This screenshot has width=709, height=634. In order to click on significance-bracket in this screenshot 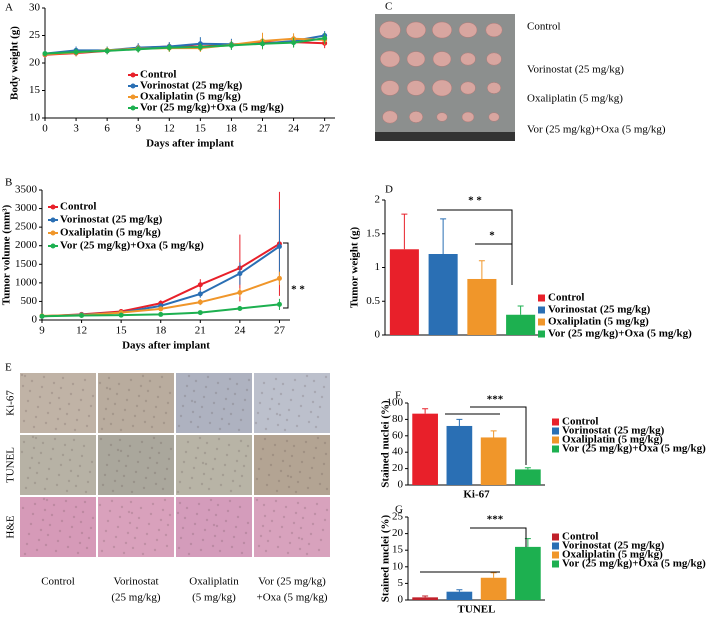, I will do `click(498, 435)`.